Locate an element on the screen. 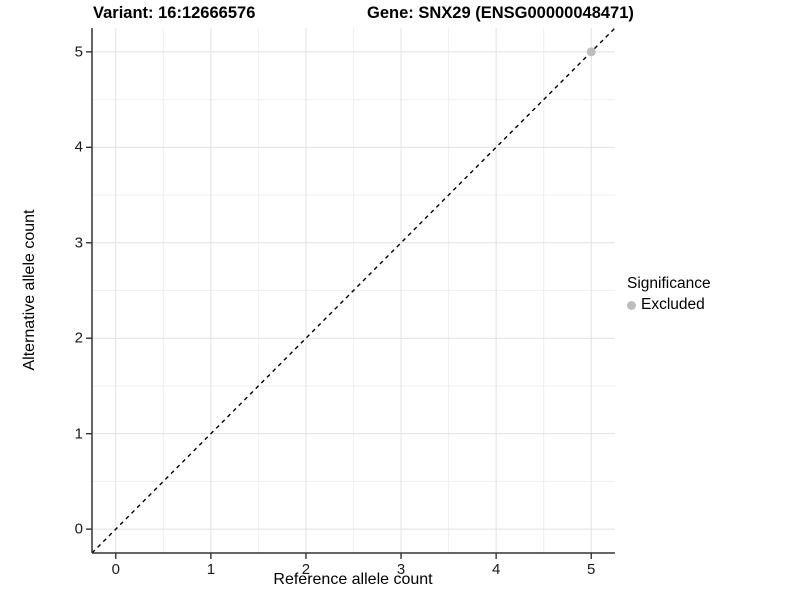 The height and width of the screenshot is (600, 800). legend-item-excluded: Excluded is located at coordinates (669, 305).